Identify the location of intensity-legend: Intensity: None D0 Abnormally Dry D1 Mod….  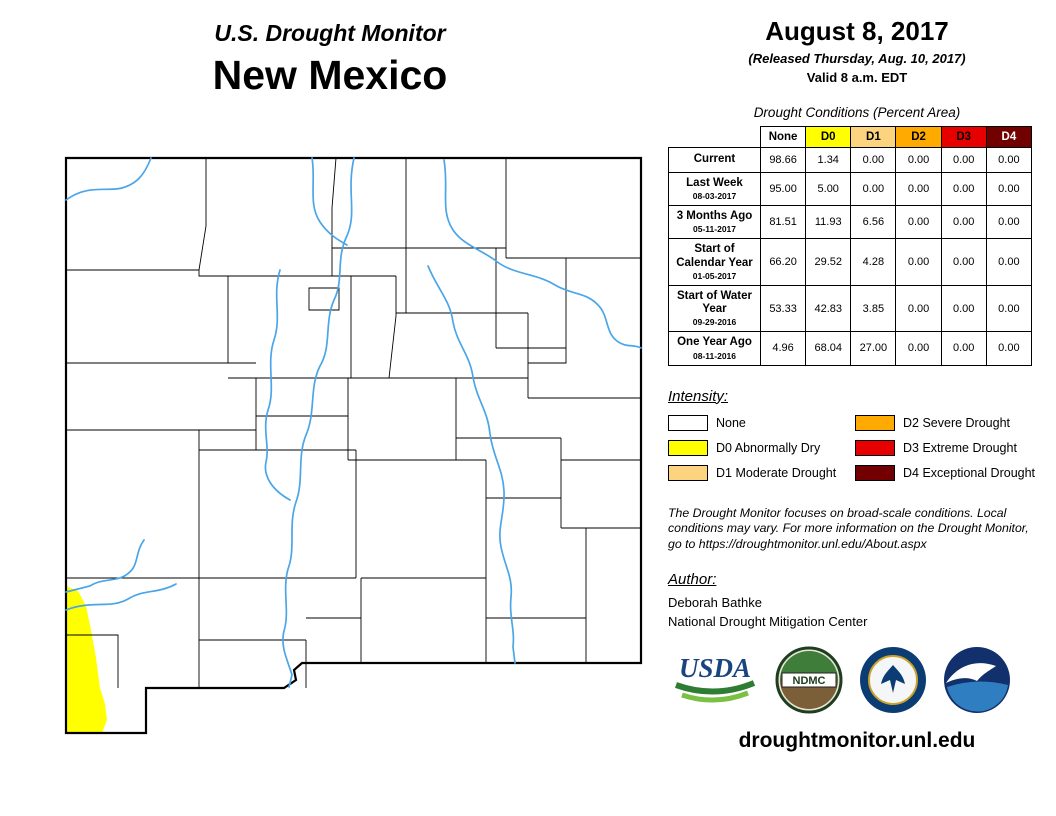
(857, 439).